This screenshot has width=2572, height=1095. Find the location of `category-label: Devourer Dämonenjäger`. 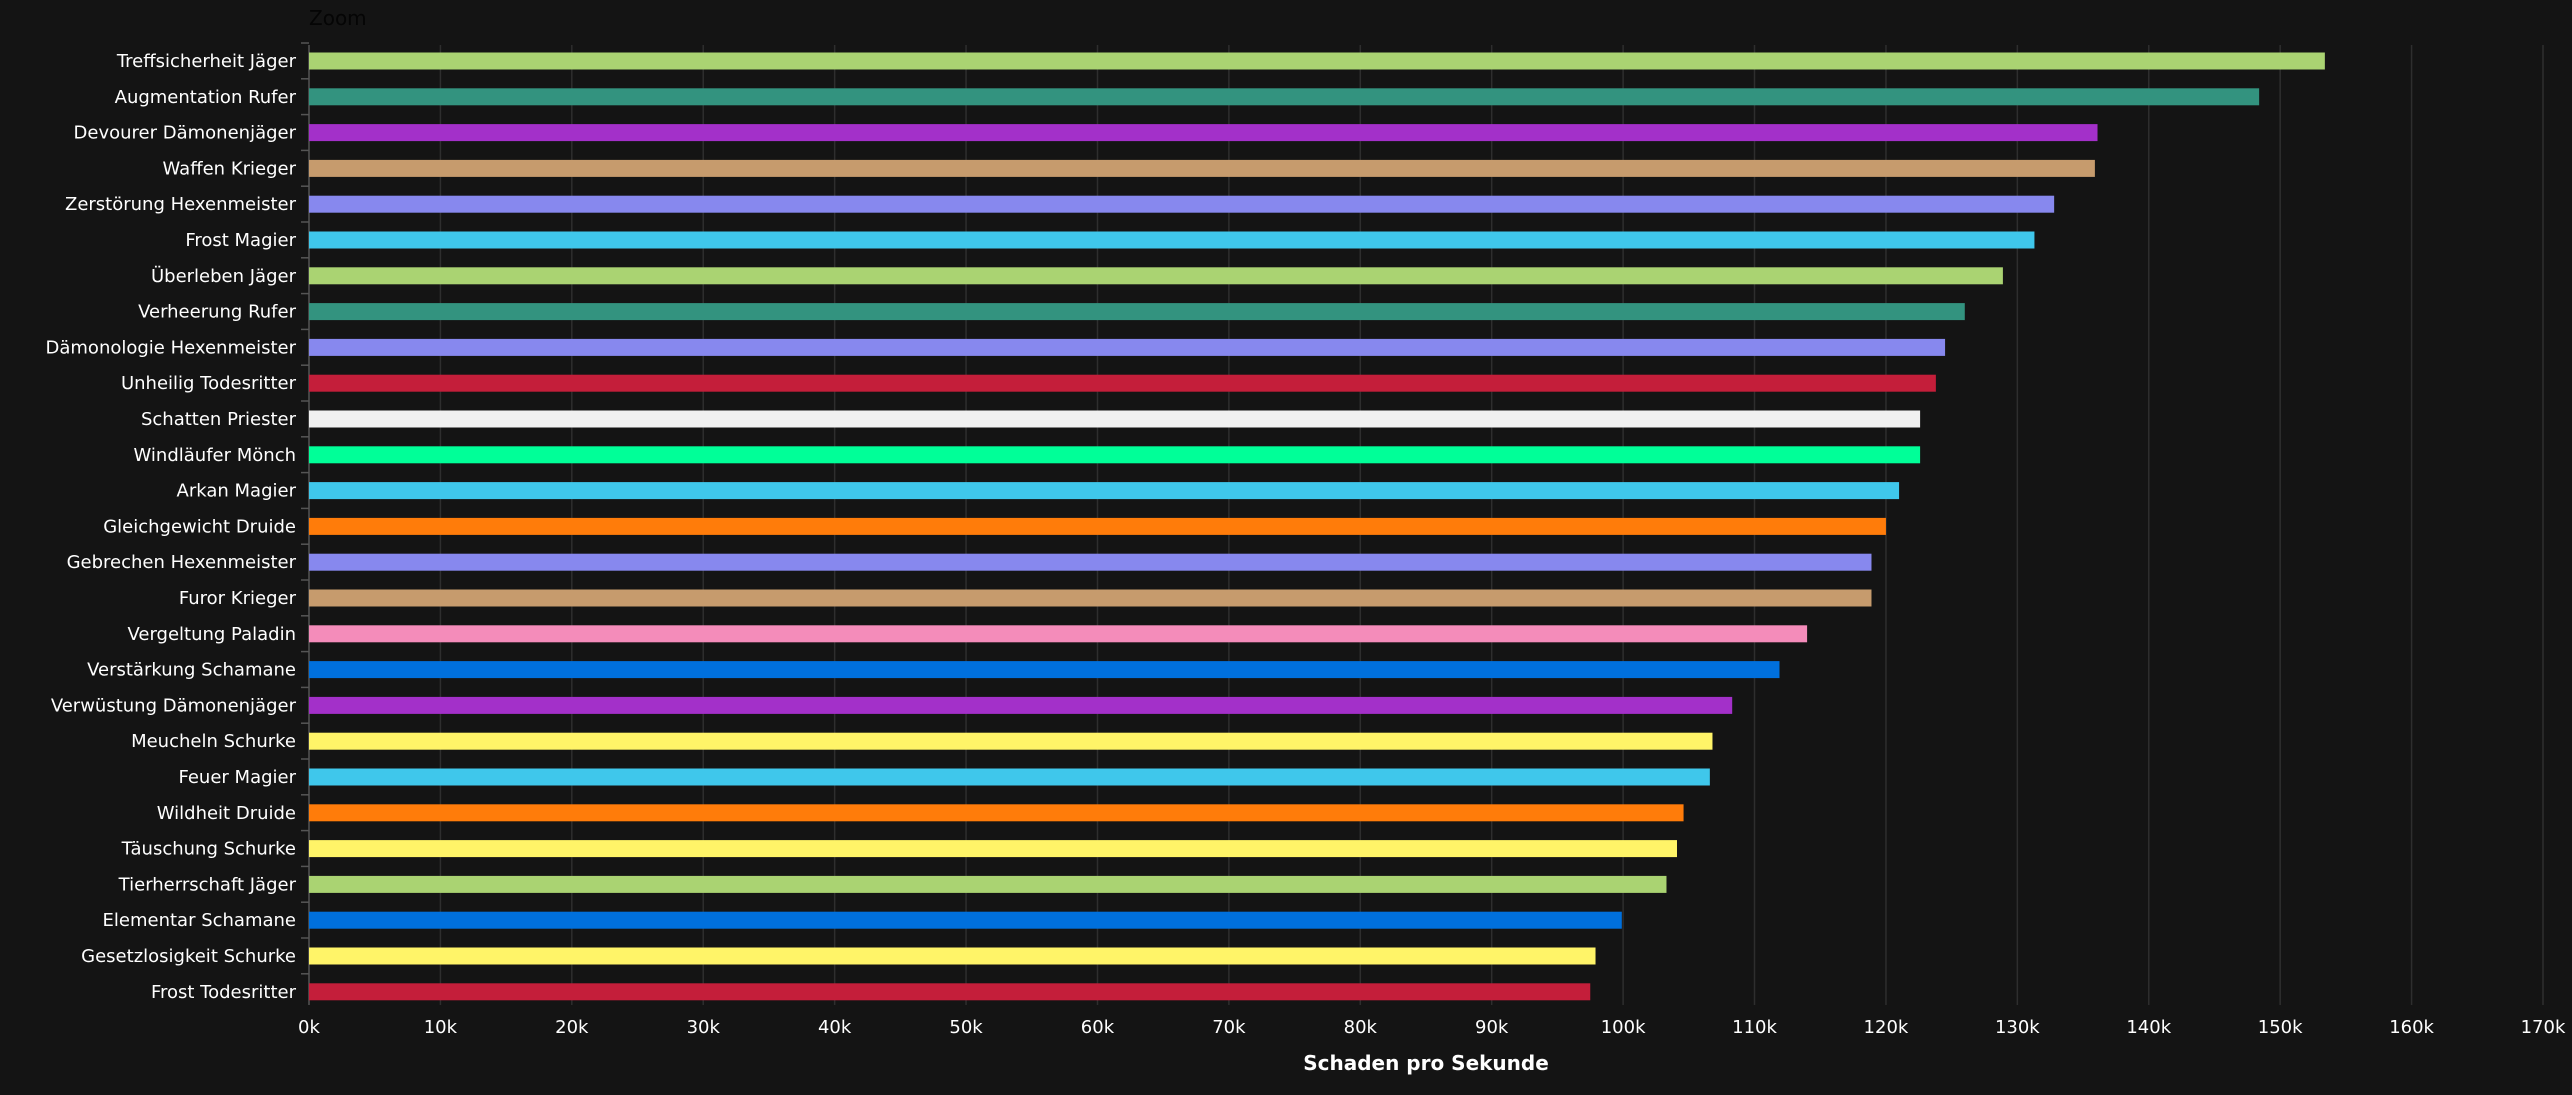

category-label: Devourer Dämonenjäger is located at coordinates (185, 133).